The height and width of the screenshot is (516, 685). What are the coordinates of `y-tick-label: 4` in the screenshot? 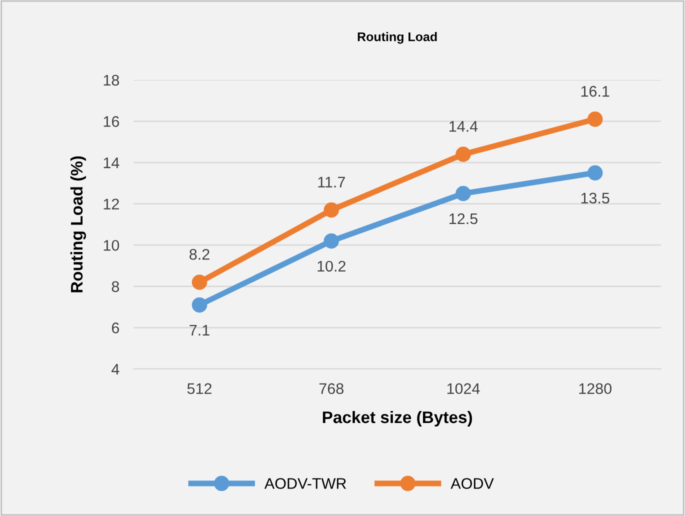 It's located at (116, 369).